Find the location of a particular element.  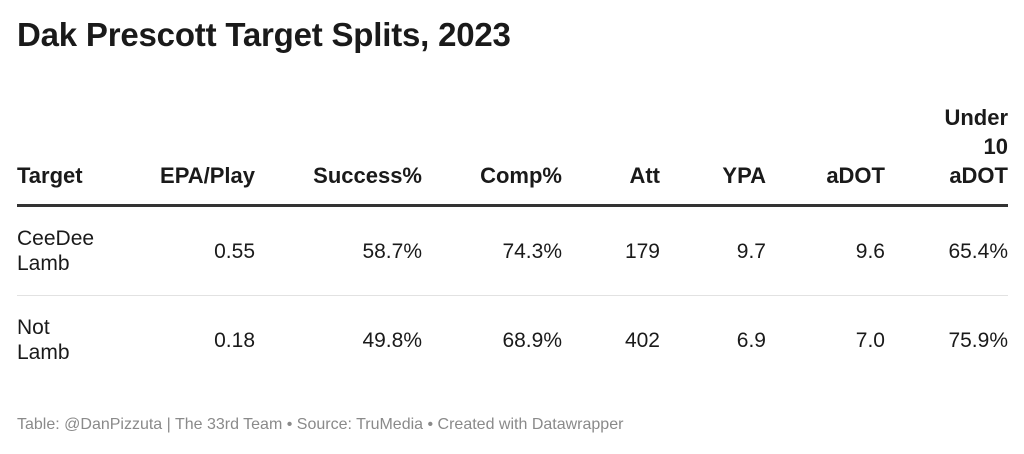

col-header-success-line: Success% is located at coordinates (367, 175).